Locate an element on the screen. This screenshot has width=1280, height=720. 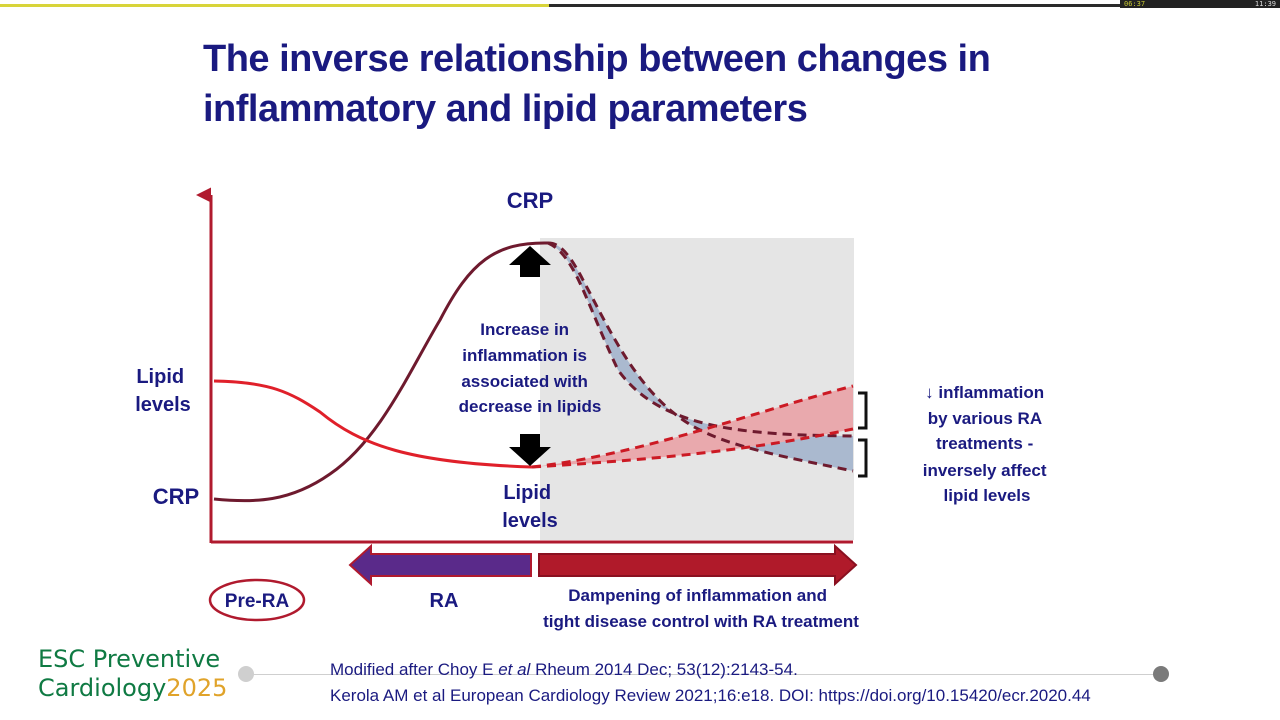
lipid-mid-line: levels is located at coordinates (530, 521).